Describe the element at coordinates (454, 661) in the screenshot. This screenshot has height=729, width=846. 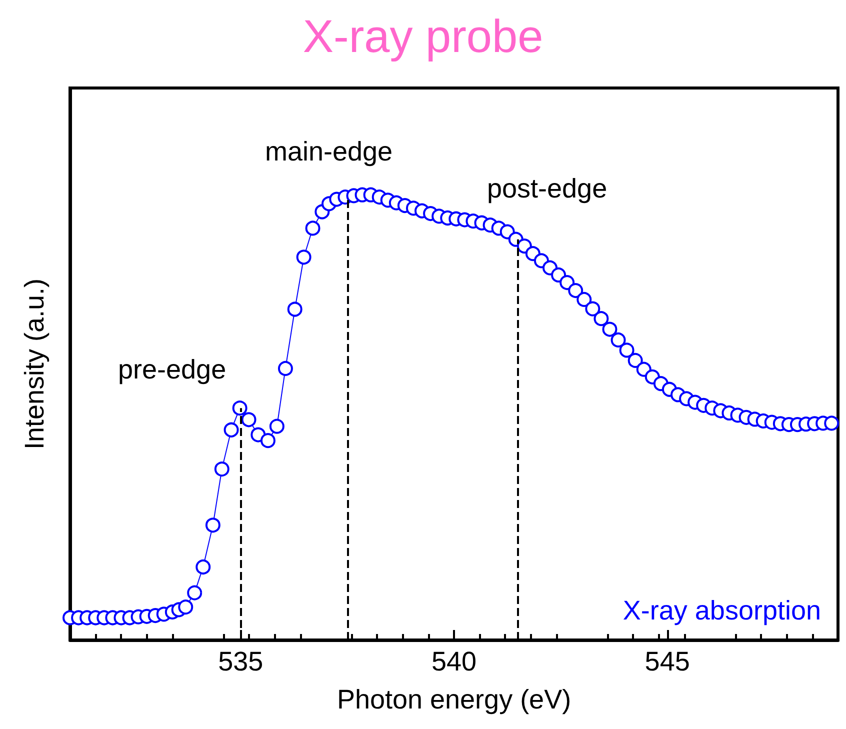
I see `x-tick-label: 540` at that location.